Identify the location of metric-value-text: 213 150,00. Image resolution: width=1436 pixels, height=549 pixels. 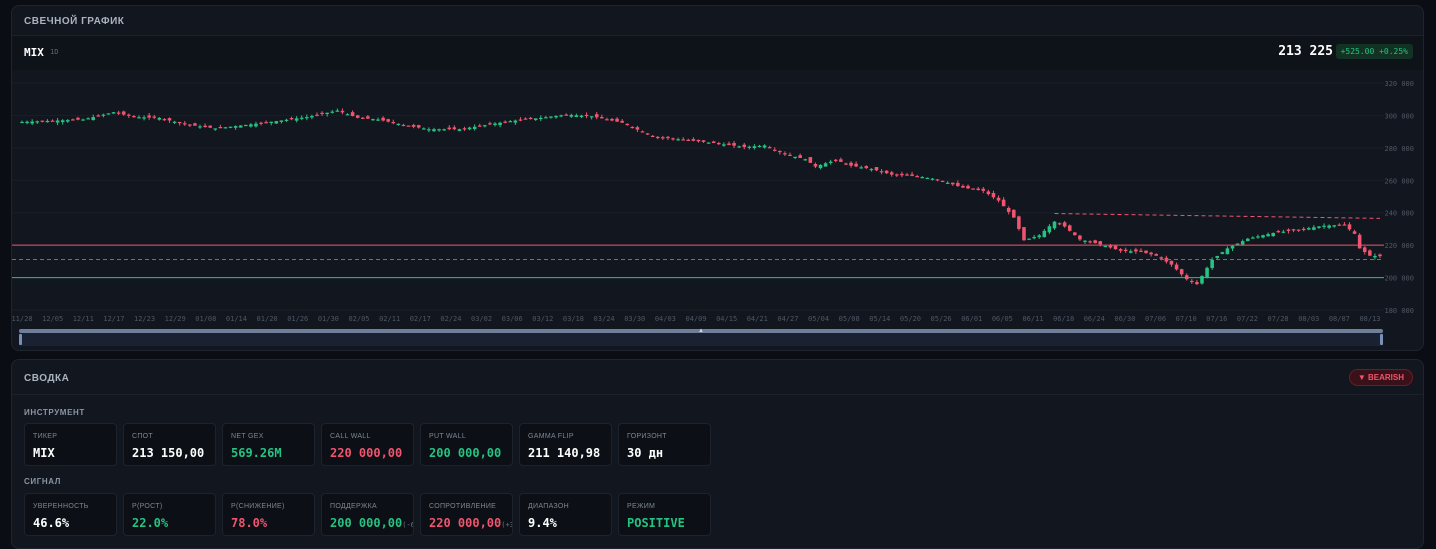
(168, 453).